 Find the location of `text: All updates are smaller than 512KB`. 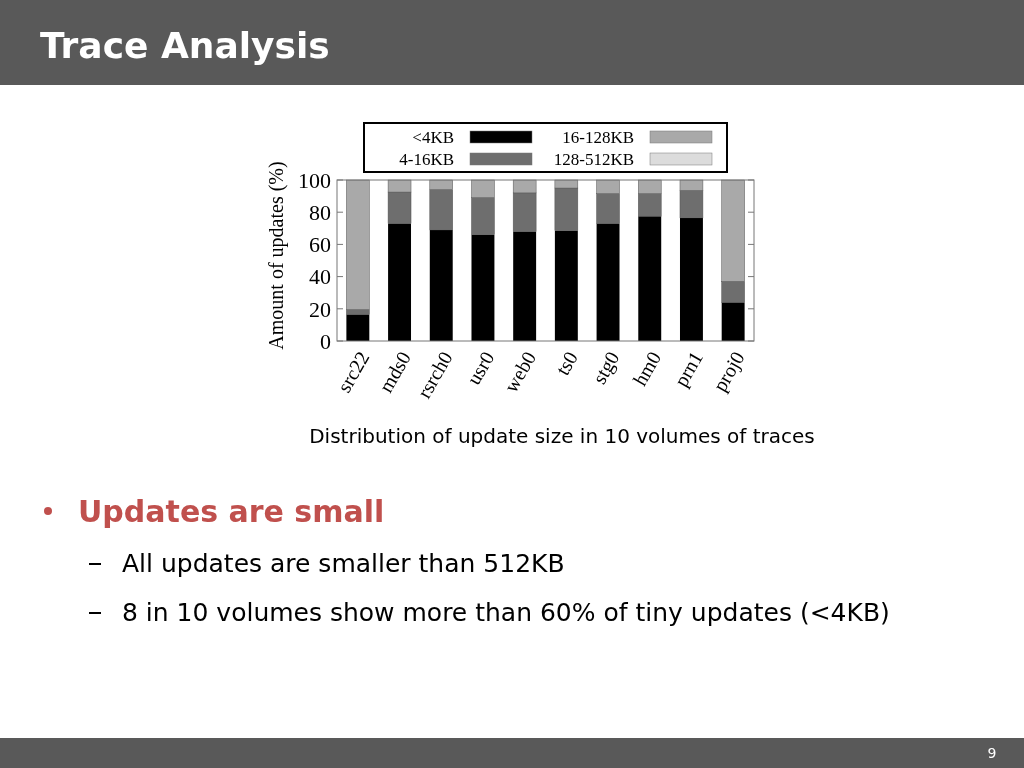

text: All updates are smaller than 512KB is located at coordinates (343, 563).